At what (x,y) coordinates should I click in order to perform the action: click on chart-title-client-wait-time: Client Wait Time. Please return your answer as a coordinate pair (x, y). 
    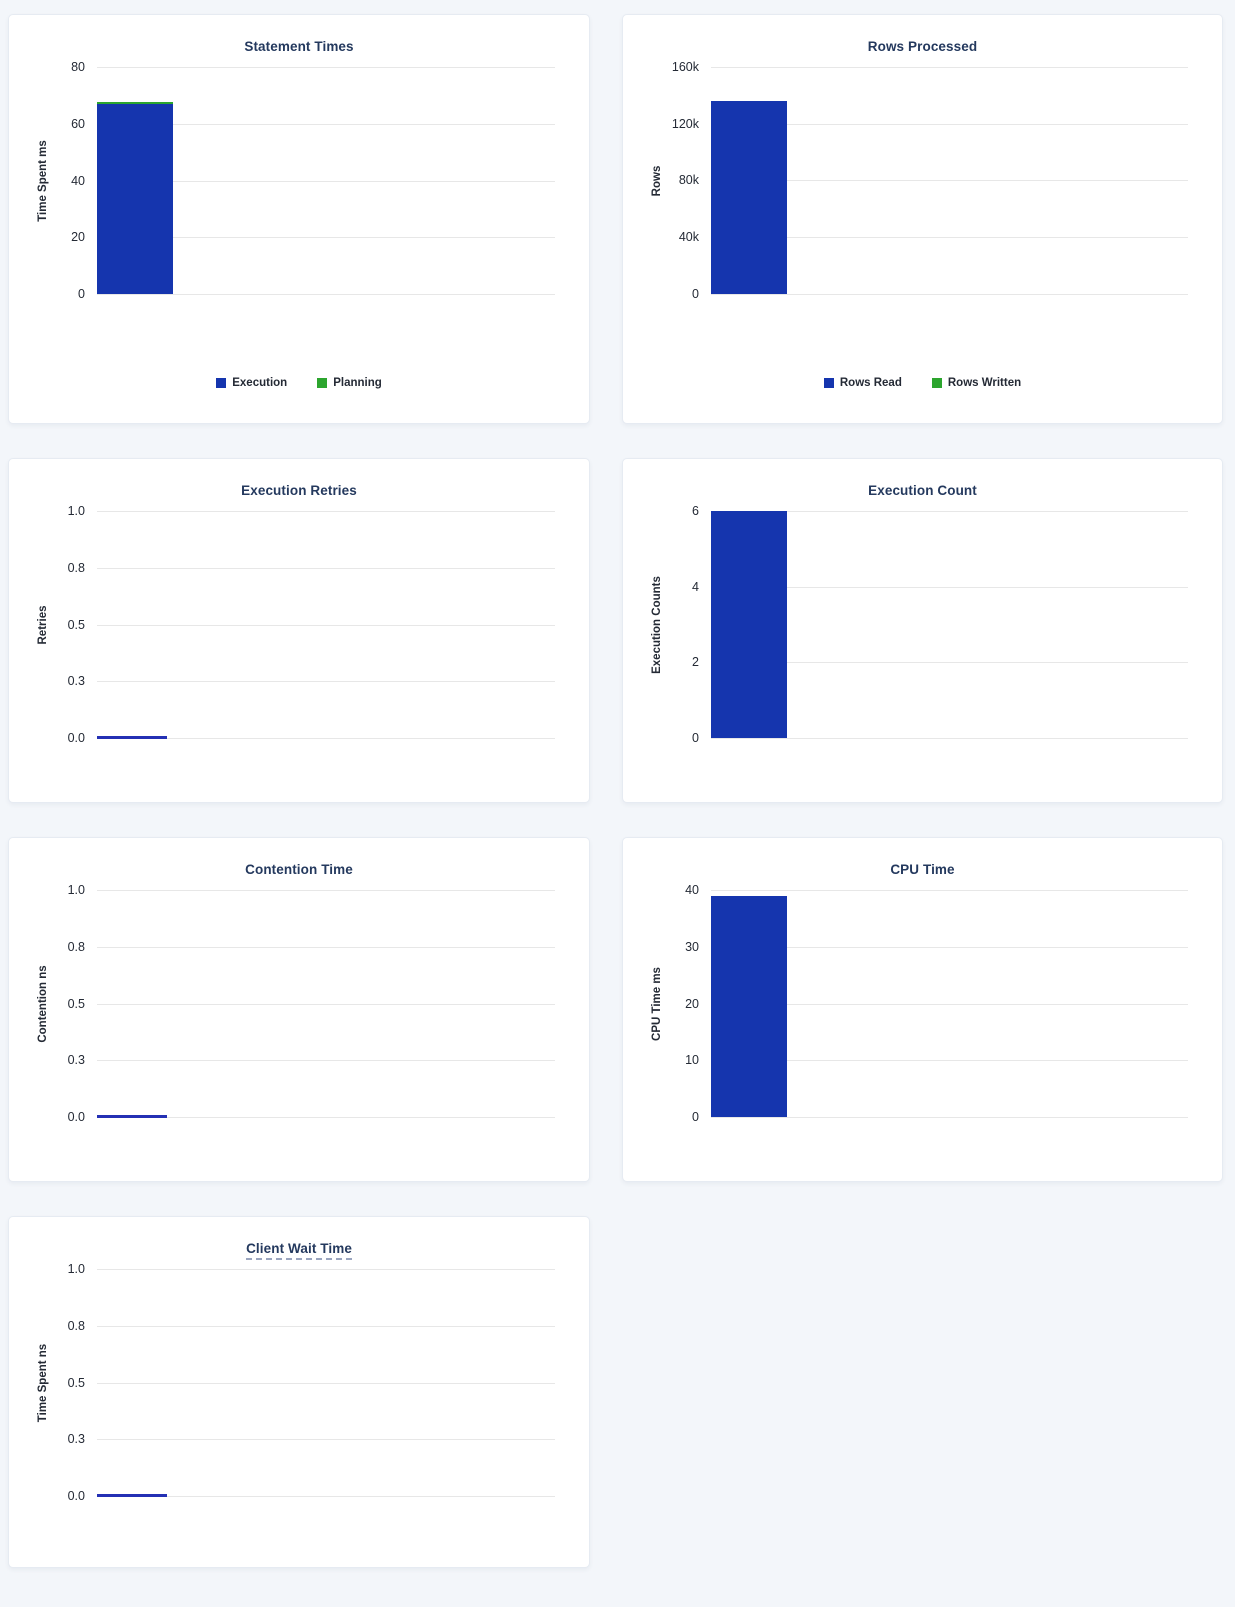
    Looking at the image, I should click on (299, 1250).